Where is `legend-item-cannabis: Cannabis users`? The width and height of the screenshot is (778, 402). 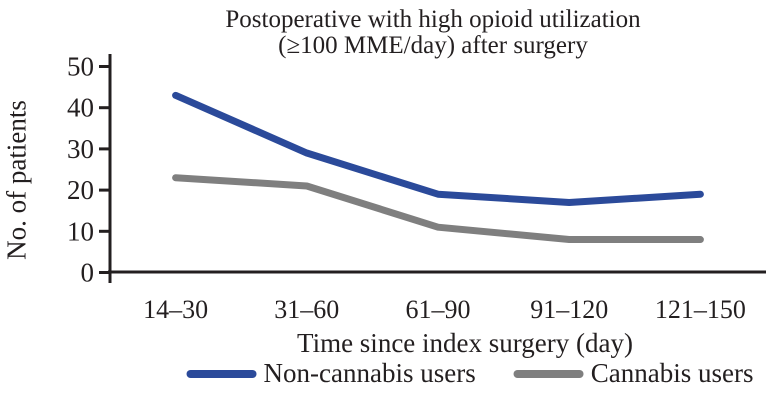
legend-item-cannabis: Cannabis users is located at coordinates (633, 373).